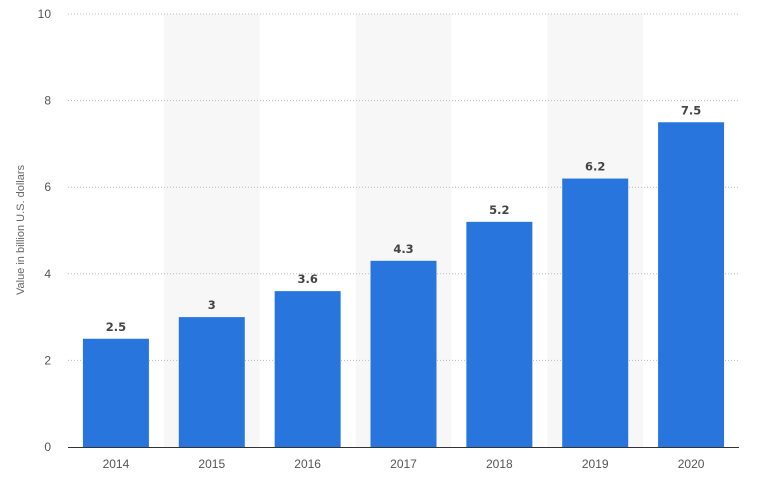 The image size is (759, 480). What do you see at coordinates (211, 382) in the screenshot?
I see `bar-2015` at bounding box center [211, 382].